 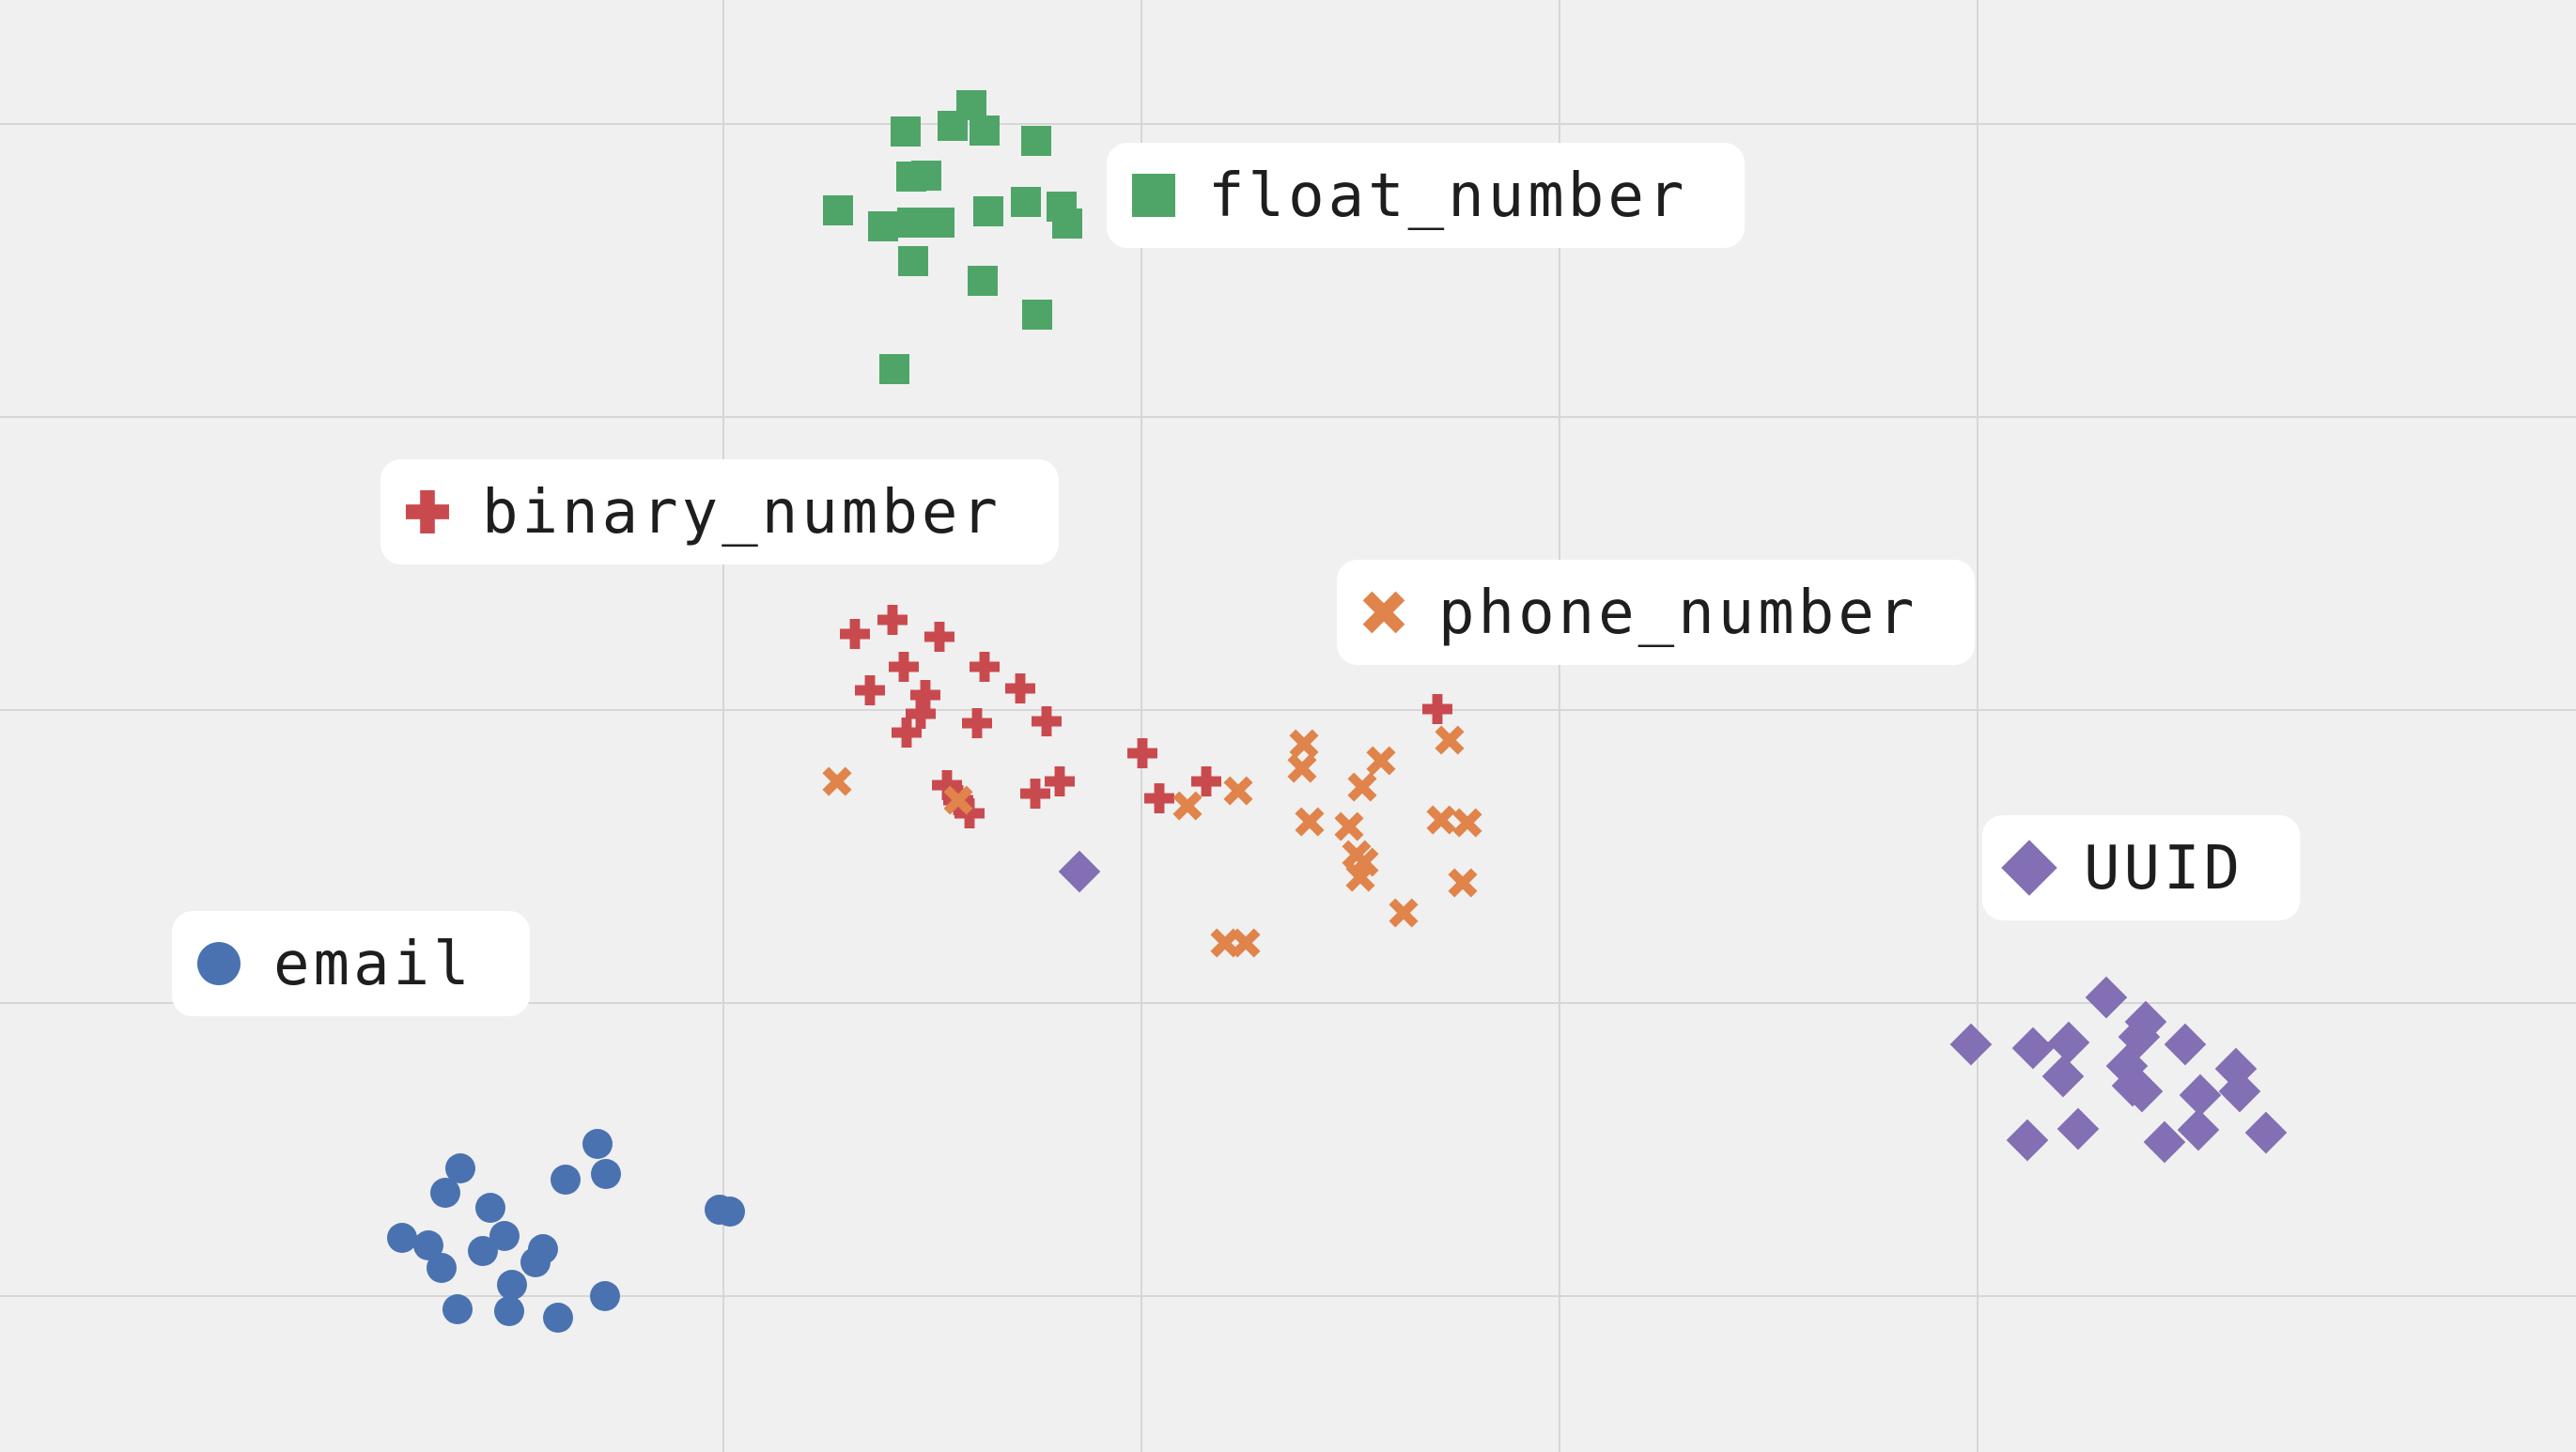 I want to click on label-text: phone_number, so click(x=1678, y=613).